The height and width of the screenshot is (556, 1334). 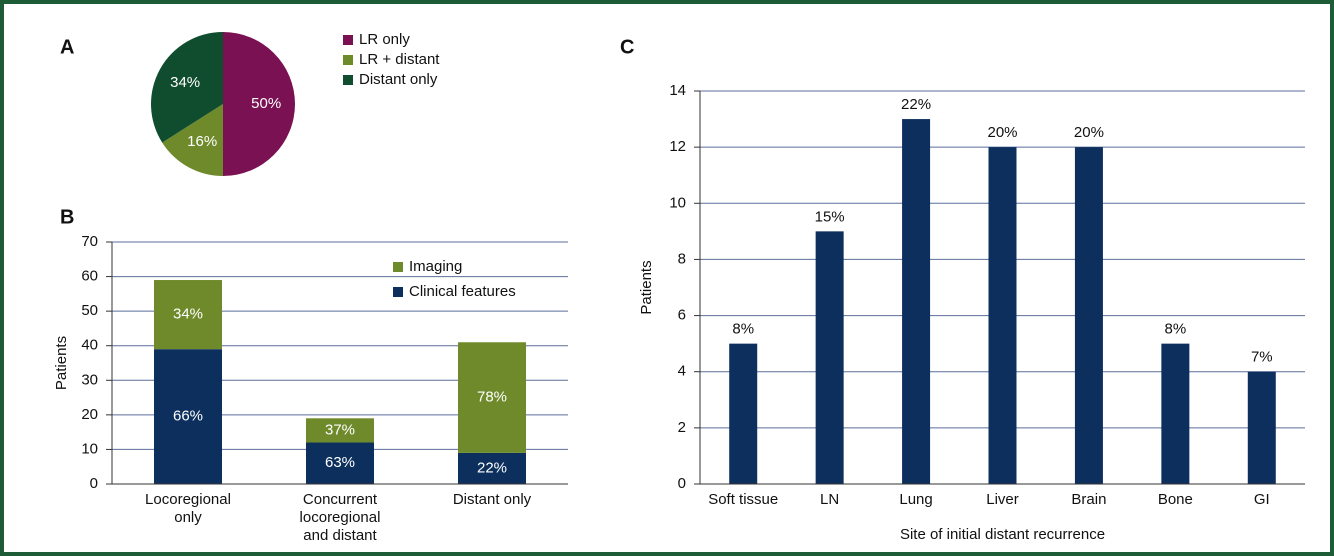 I want to click on y-tick-label: 2, so click(x=682, y=427).